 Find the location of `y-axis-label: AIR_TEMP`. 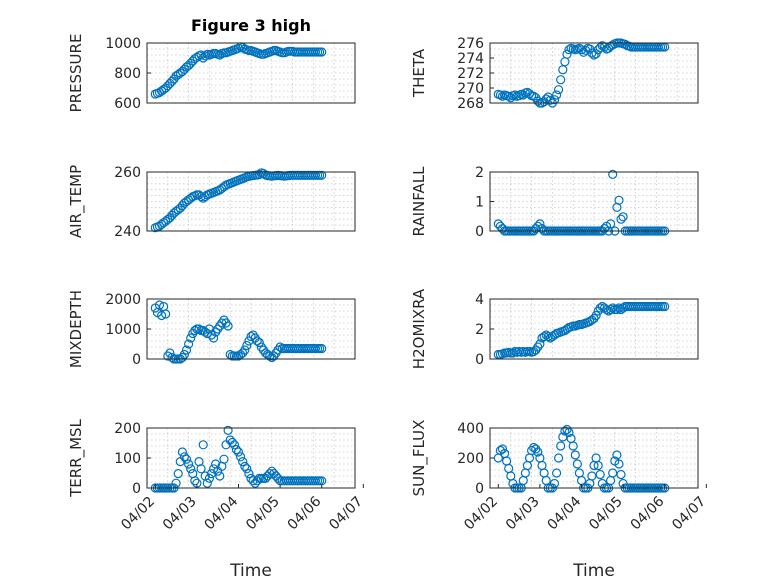

y-axis-label: AIR_TEMP is located at coordinates (76, 201).